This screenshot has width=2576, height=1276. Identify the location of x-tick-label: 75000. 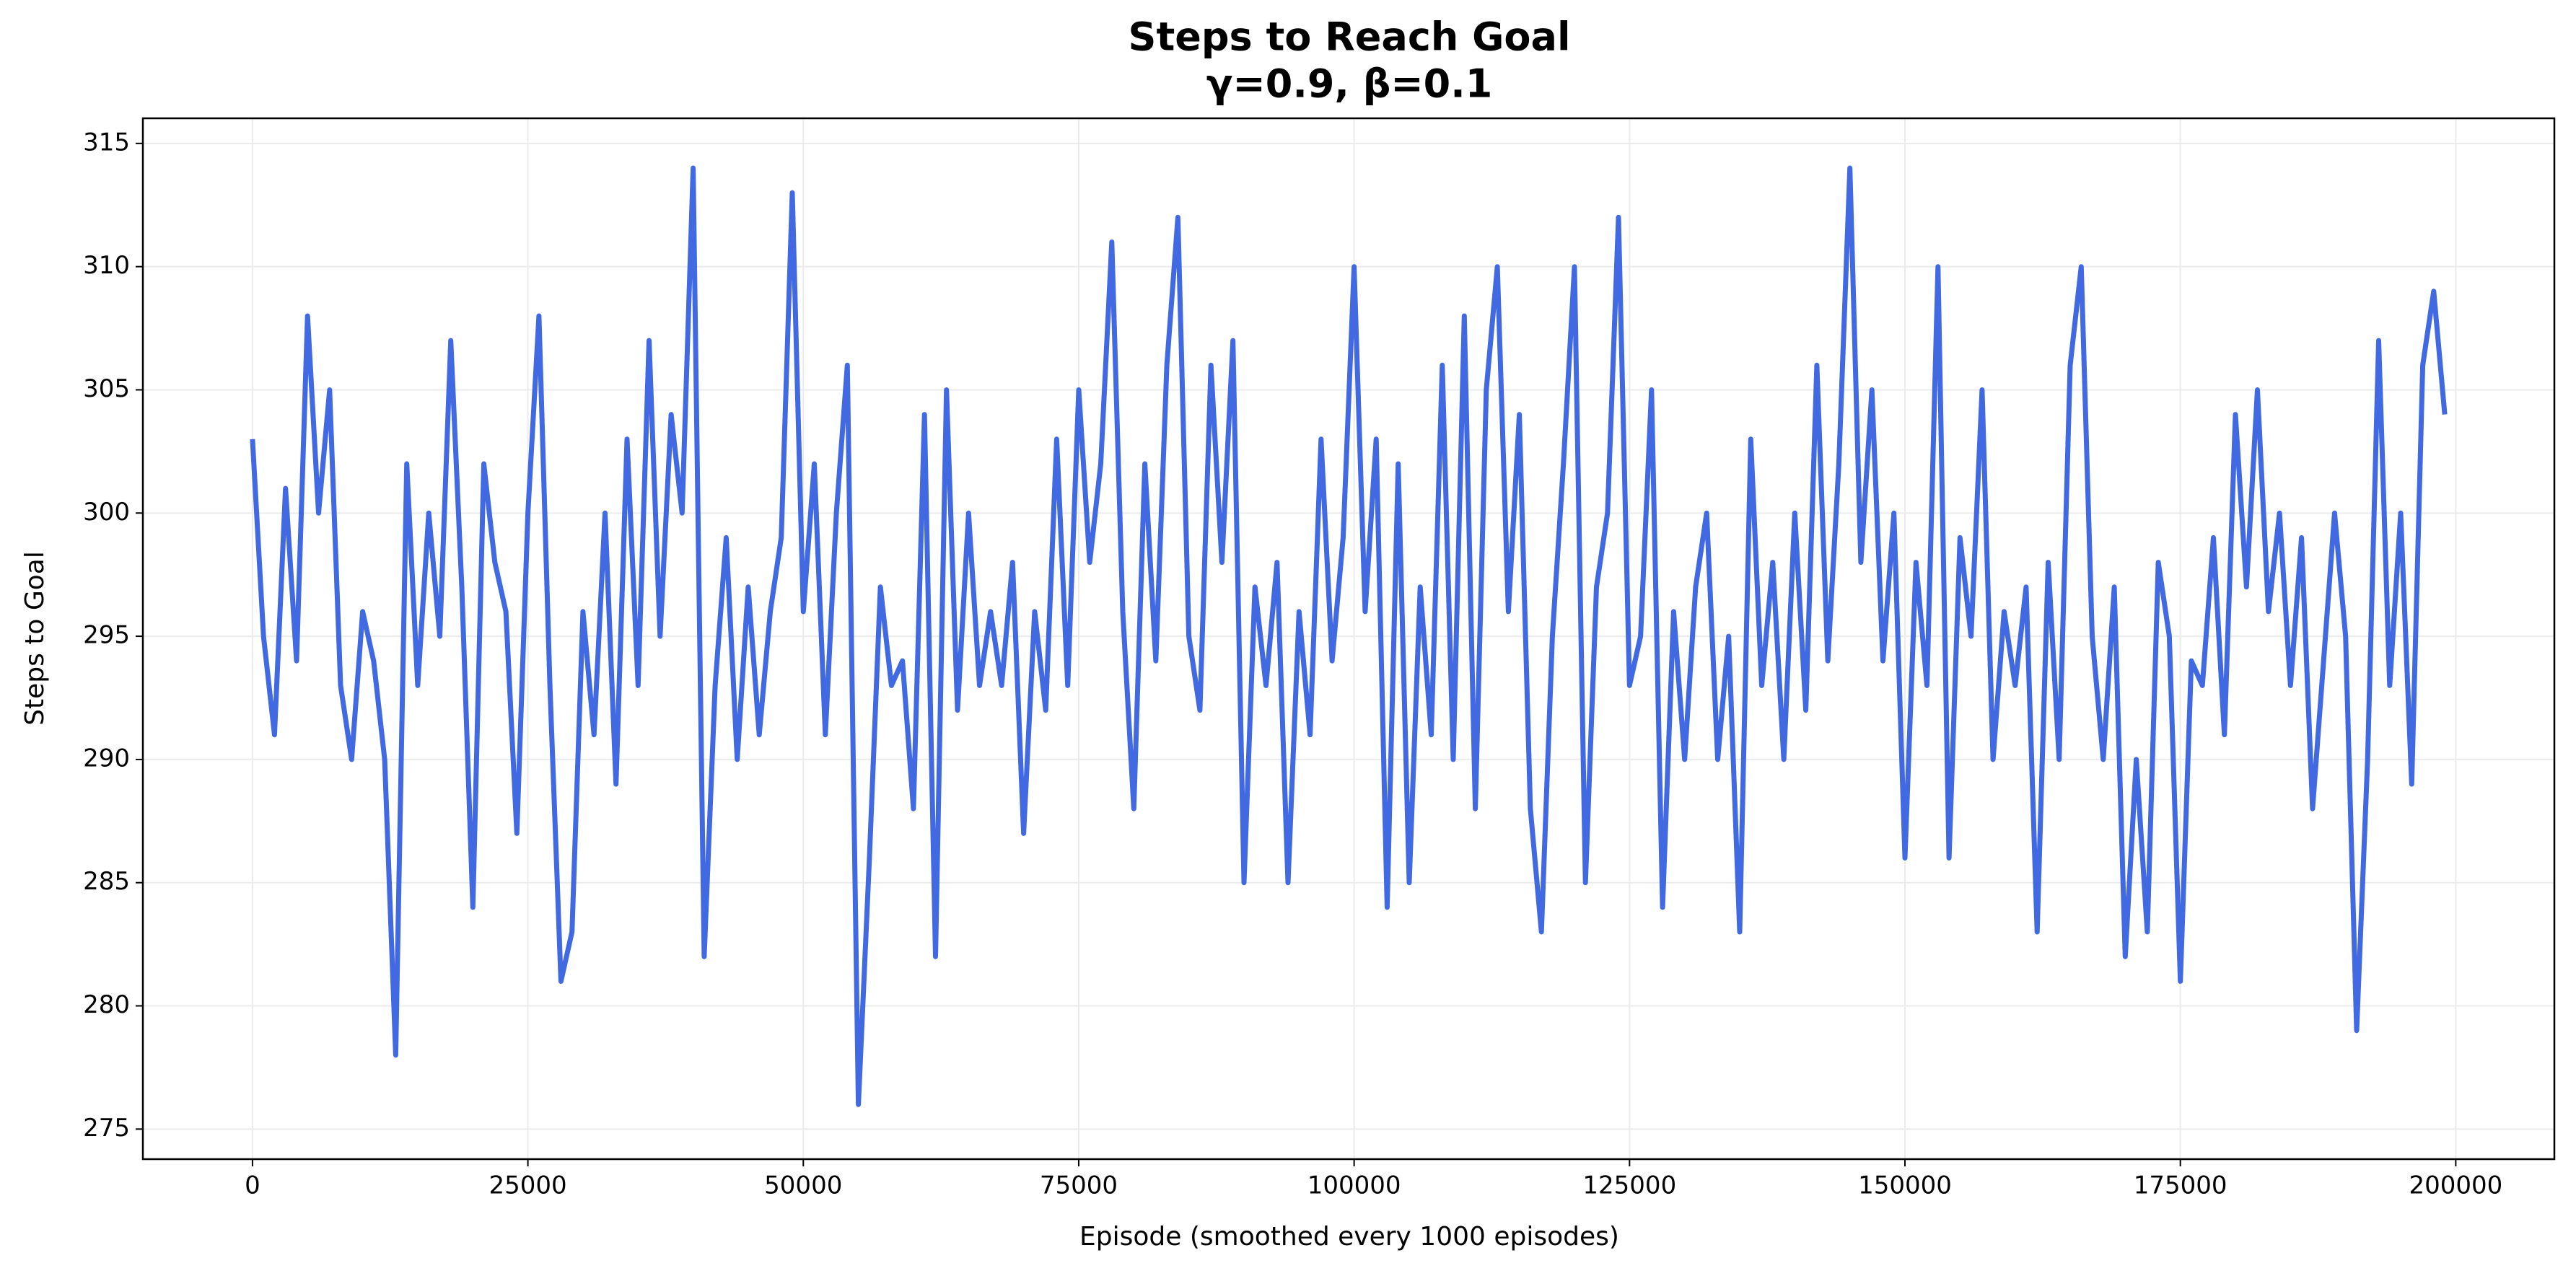
(1079, 1185).